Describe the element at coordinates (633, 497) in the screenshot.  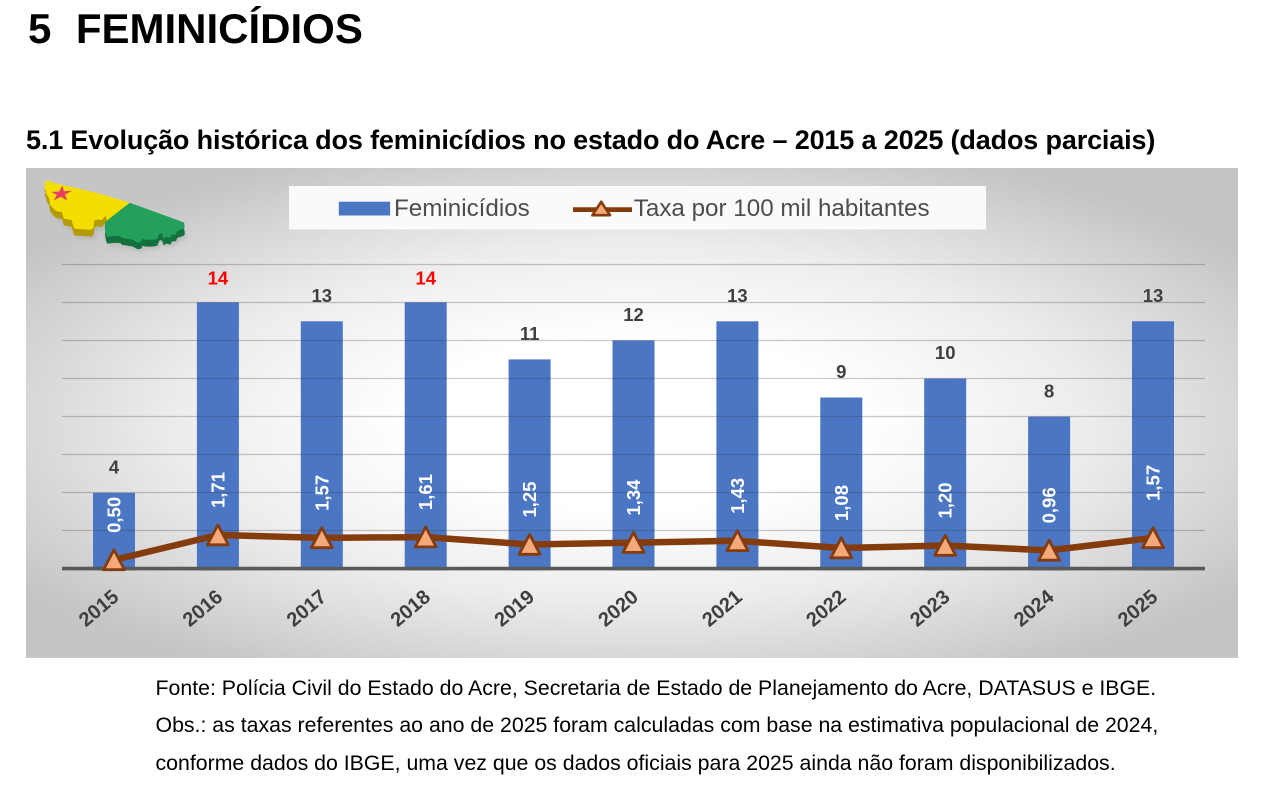
I see `svg-text: 1,34` at that location.